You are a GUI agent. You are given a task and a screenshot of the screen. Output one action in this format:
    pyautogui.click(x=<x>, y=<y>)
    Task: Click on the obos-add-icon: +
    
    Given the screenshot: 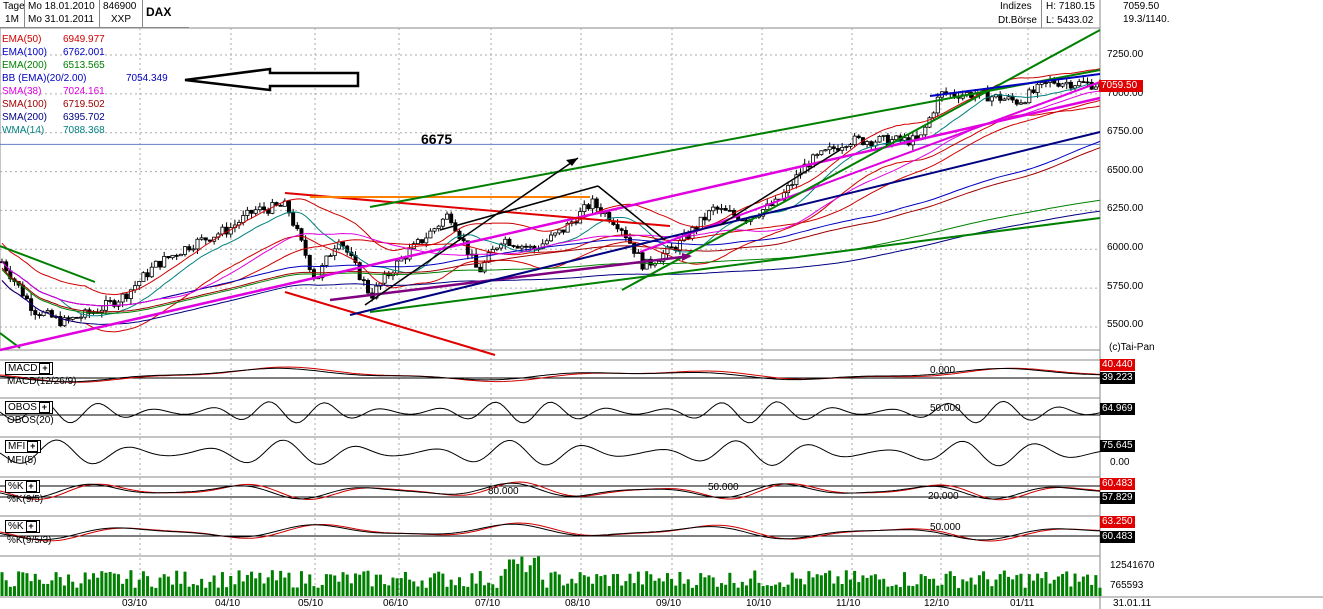 What is the action you would take?
    pyautogui.click(x=44, y=407)
    